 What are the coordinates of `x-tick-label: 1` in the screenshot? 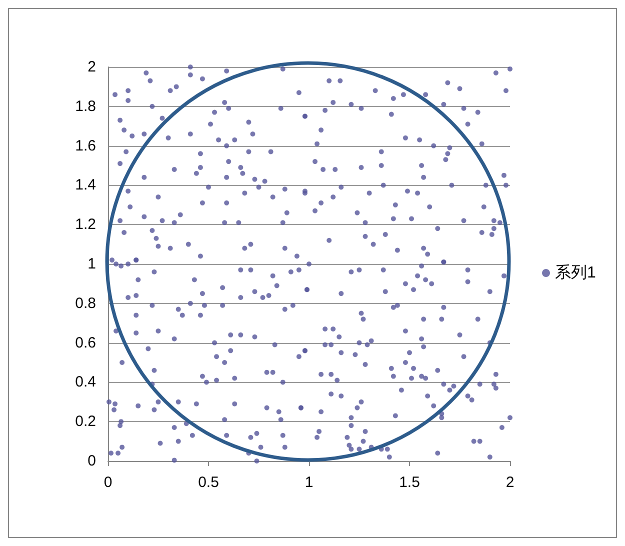 It's located at (309, 482).